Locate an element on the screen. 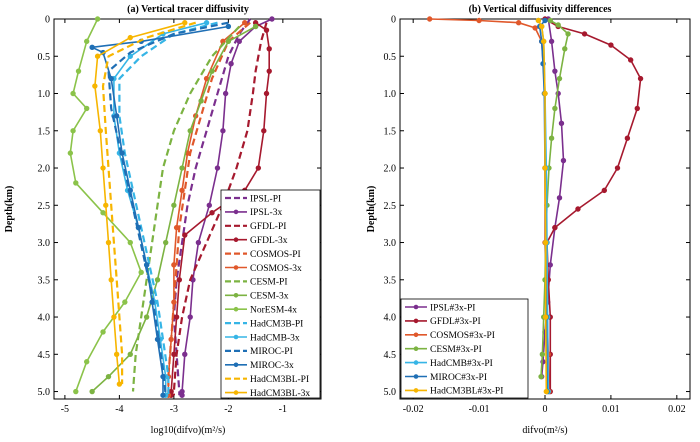  legend-label: NorESM-4x is located at coordinates (273, 311).